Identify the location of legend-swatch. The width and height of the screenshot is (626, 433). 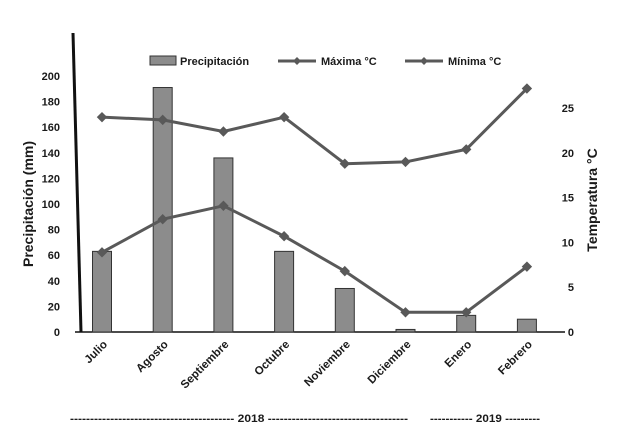
(163, 60).